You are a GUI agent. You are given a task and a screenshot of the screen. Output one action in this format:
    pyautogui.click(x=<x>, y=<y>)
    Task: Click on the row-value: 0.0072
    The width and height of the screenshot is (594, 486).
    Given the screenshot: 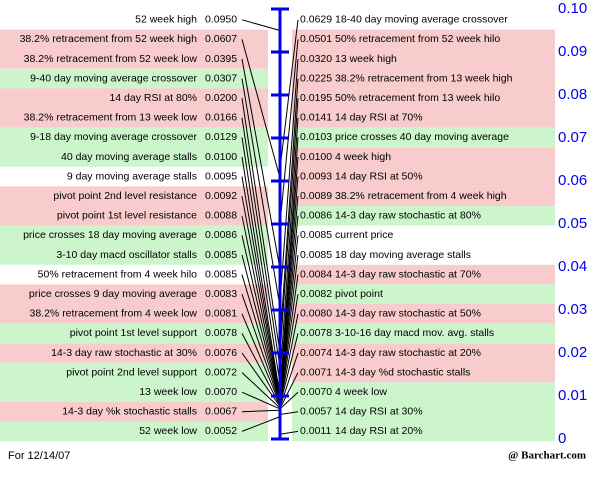 What is the action you would take?
    pyautogui.click(x=221, y=372)
    